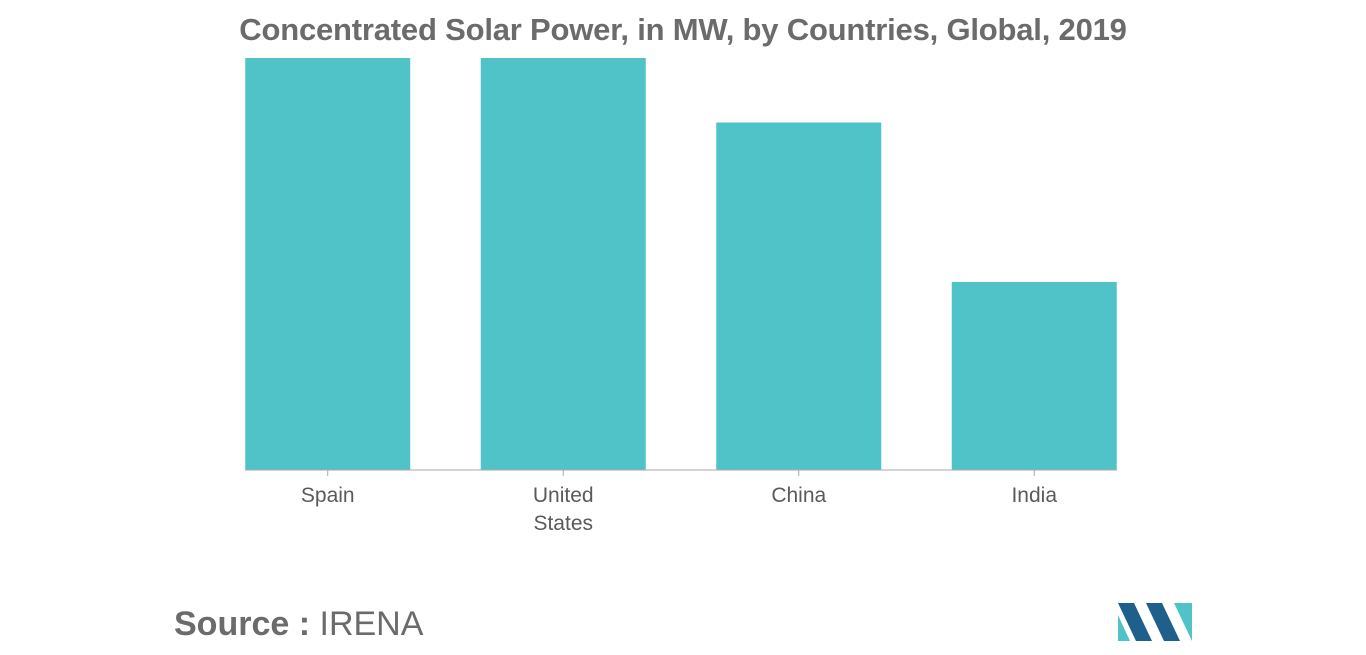 Image resolution: width=1366 pixels, height=655 pixels. Describe the element at coordinates (328, 495) in the screenshot. I see `x-tick-label-0: Spain` at that location.